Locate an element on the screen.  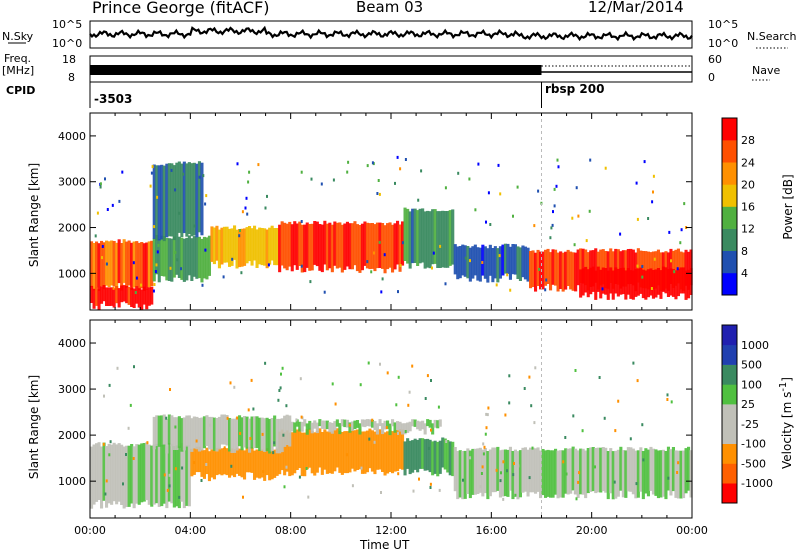
xtick-label: 00:00 is located at coordinates (692, 530).